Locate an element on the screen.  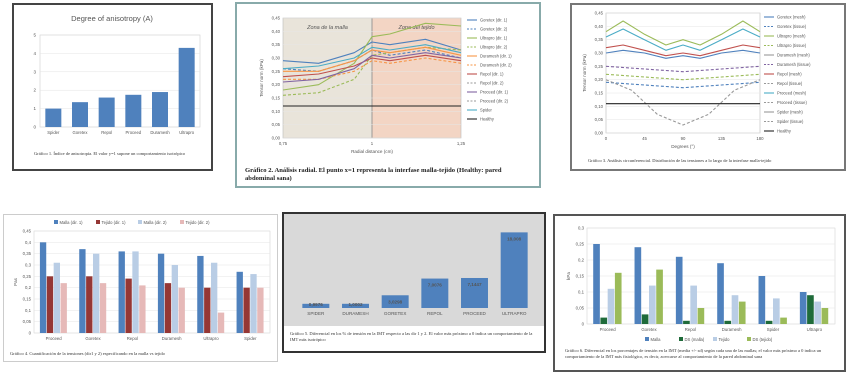
legend-label: Repol (dir. 2) is located at coordinates (492, 83).